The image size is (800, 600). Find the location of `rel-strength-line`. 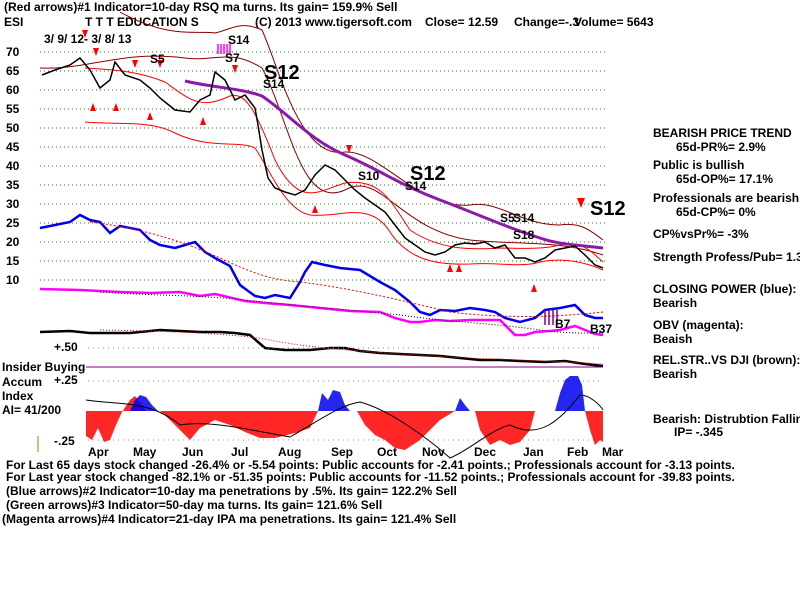

rel-strength-line is located at coordinates (321, 348).